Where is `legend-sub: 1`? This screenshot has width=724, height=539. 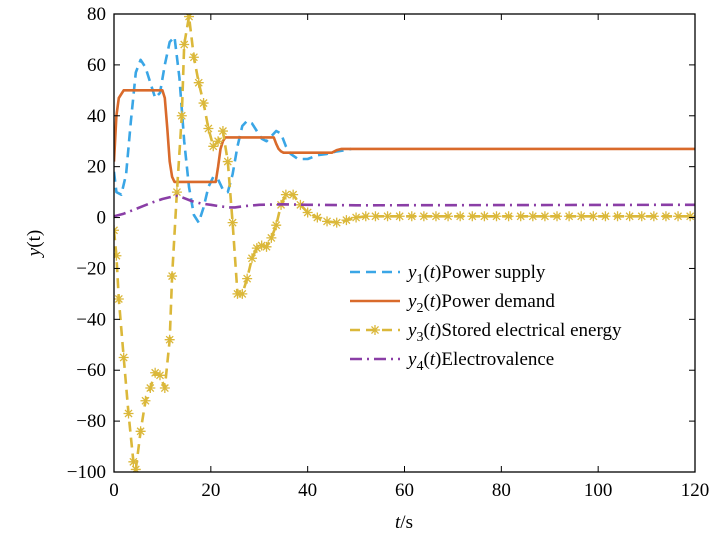 legend-sub: 1 is located at coordinates (419, 279).